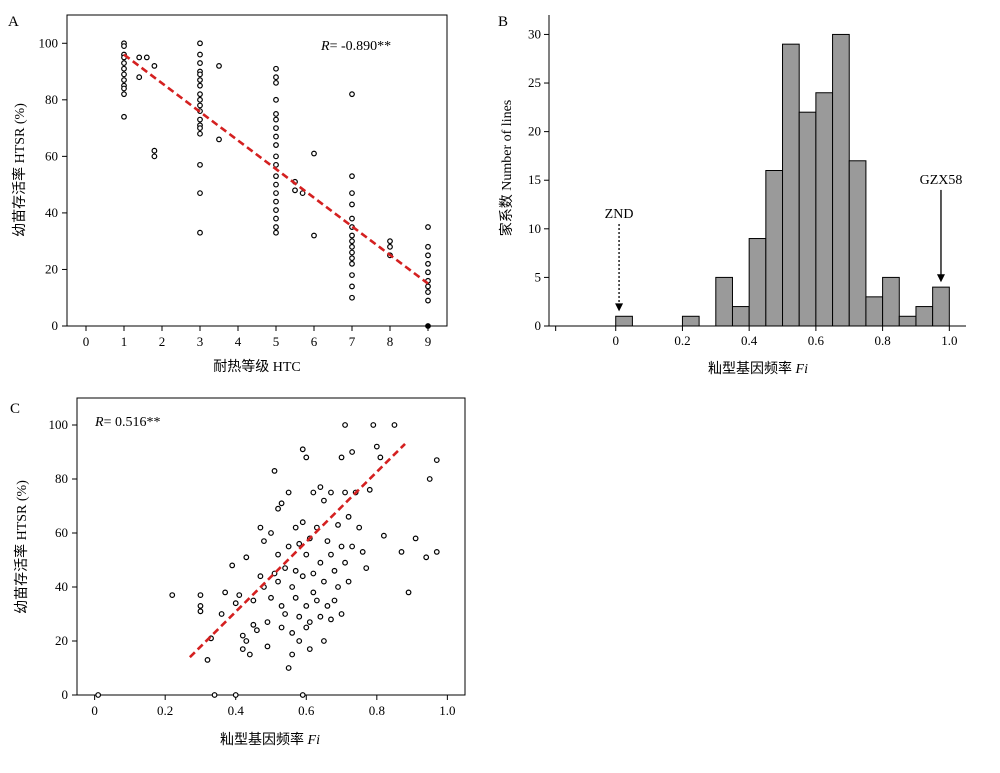  I want to click on panel-b-annotation-label: ZND, so click(619, 214).